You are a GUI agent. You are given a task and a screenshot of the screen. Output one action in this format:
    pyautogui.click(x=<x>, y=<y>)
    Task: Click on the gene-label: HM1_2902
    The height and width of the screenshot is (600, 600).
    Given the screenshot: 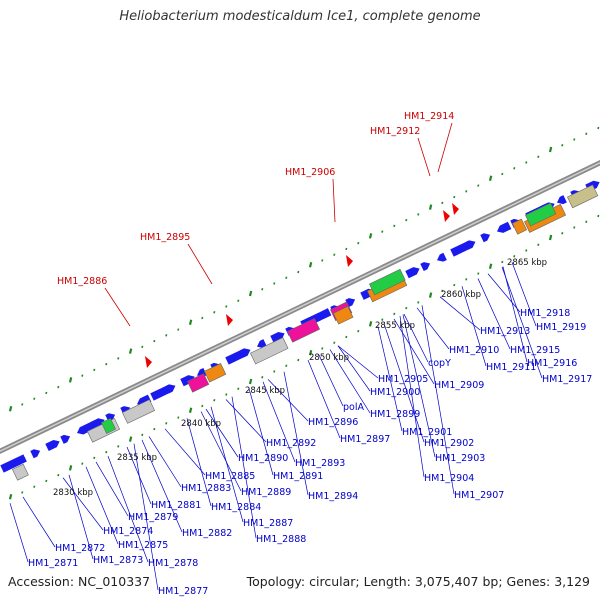 What is the action you would take?
    pyautogui.click(x=449, y=443)
    